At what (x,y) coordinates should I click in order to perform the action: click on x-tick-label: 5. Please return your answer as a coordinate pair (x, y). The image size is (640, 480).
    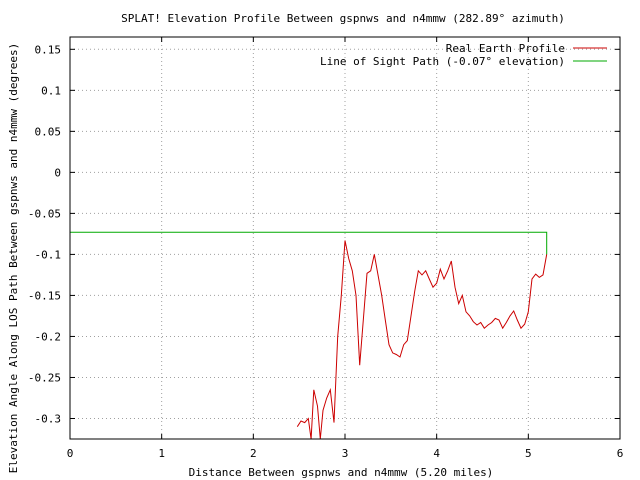
    Looking at the image, I should click on (528, 453).